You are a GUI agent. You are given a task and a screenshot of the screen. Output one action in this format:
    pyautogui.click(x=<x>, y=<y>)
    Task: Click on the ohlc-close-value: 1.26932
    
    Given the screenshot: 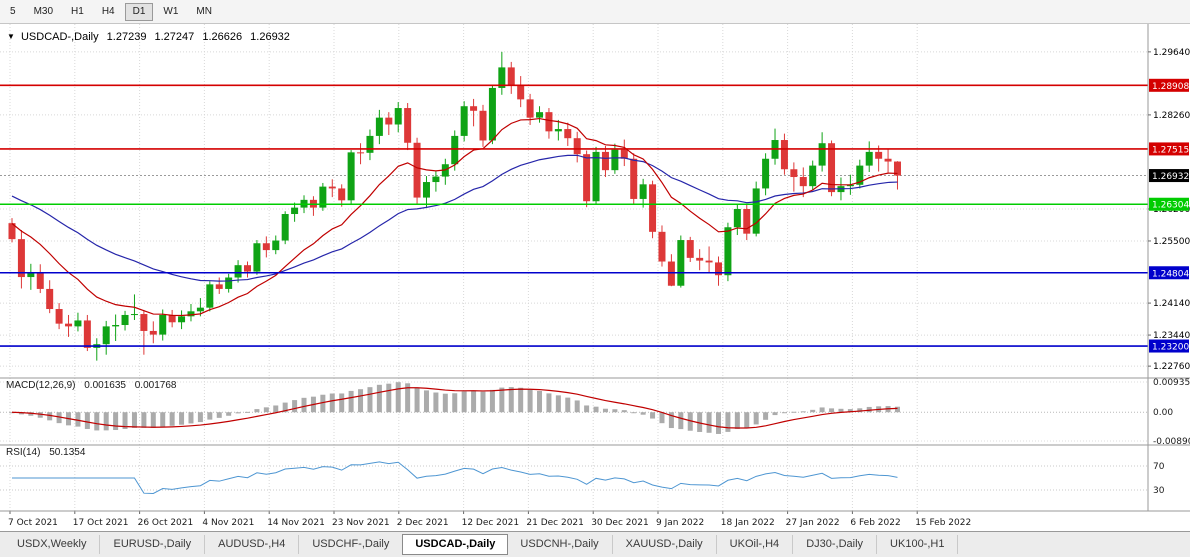 What is the action you would take?
    pyautogui.click(x=270, y=37)
    